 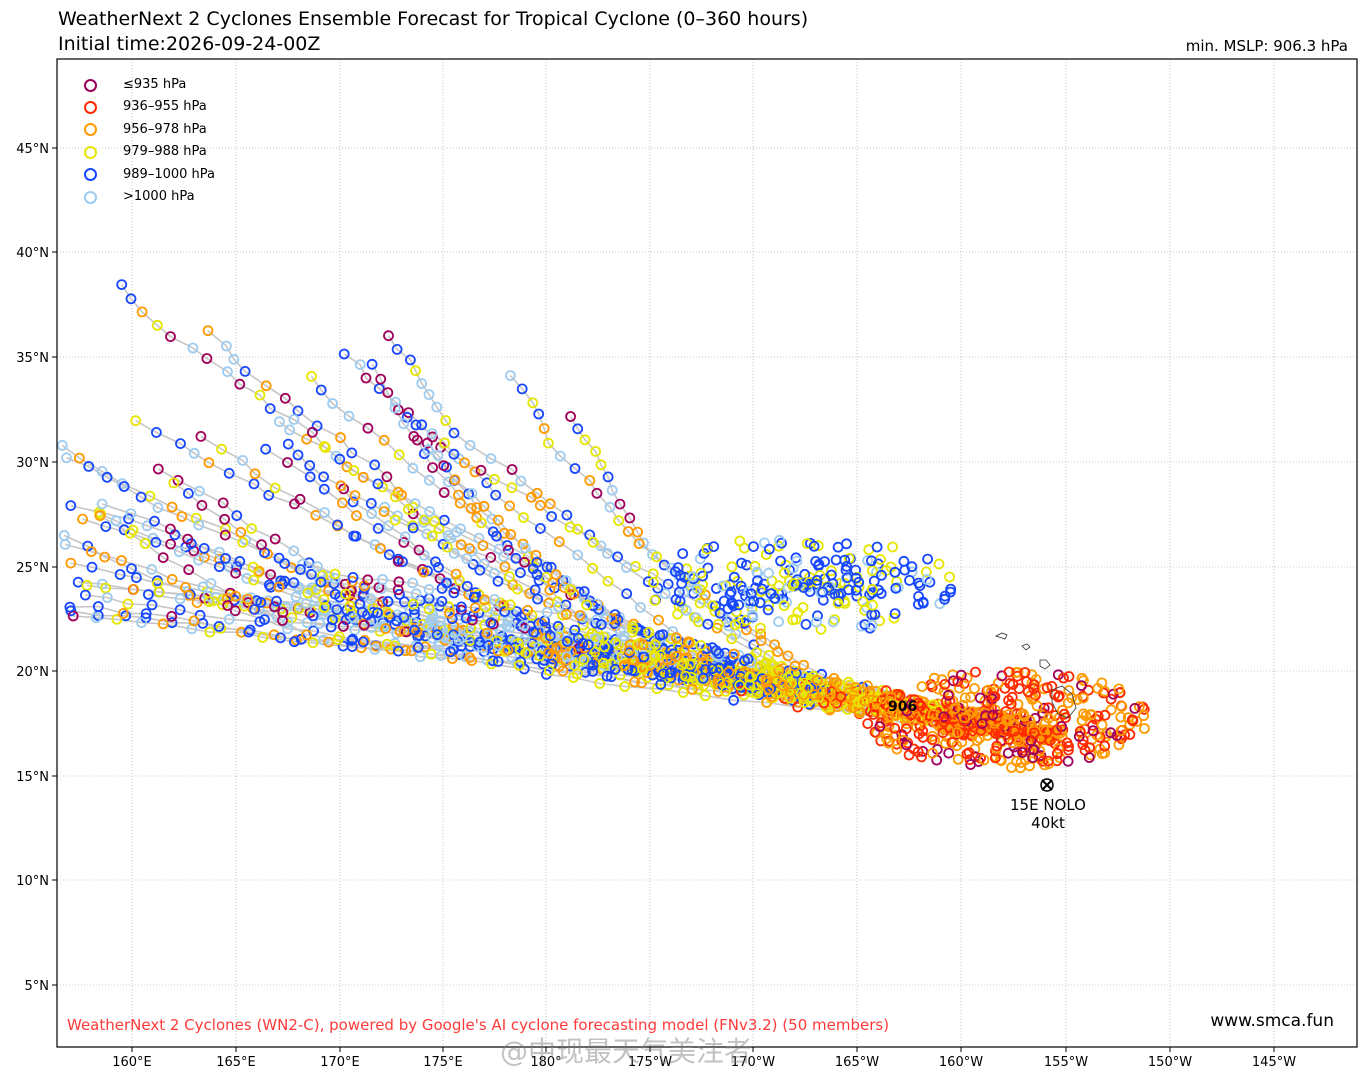 What do you see at coordinates (1274, 1062) in the screenshot?
I see `lon-tick-label: 145°W` at bounding box center [1274, 1062].